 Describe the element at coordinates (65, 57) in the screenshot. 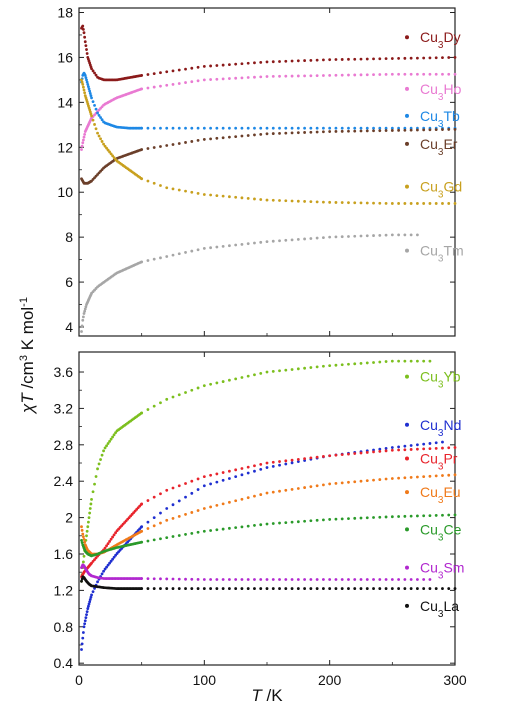

I see `y-tick-label: 16` at that location.